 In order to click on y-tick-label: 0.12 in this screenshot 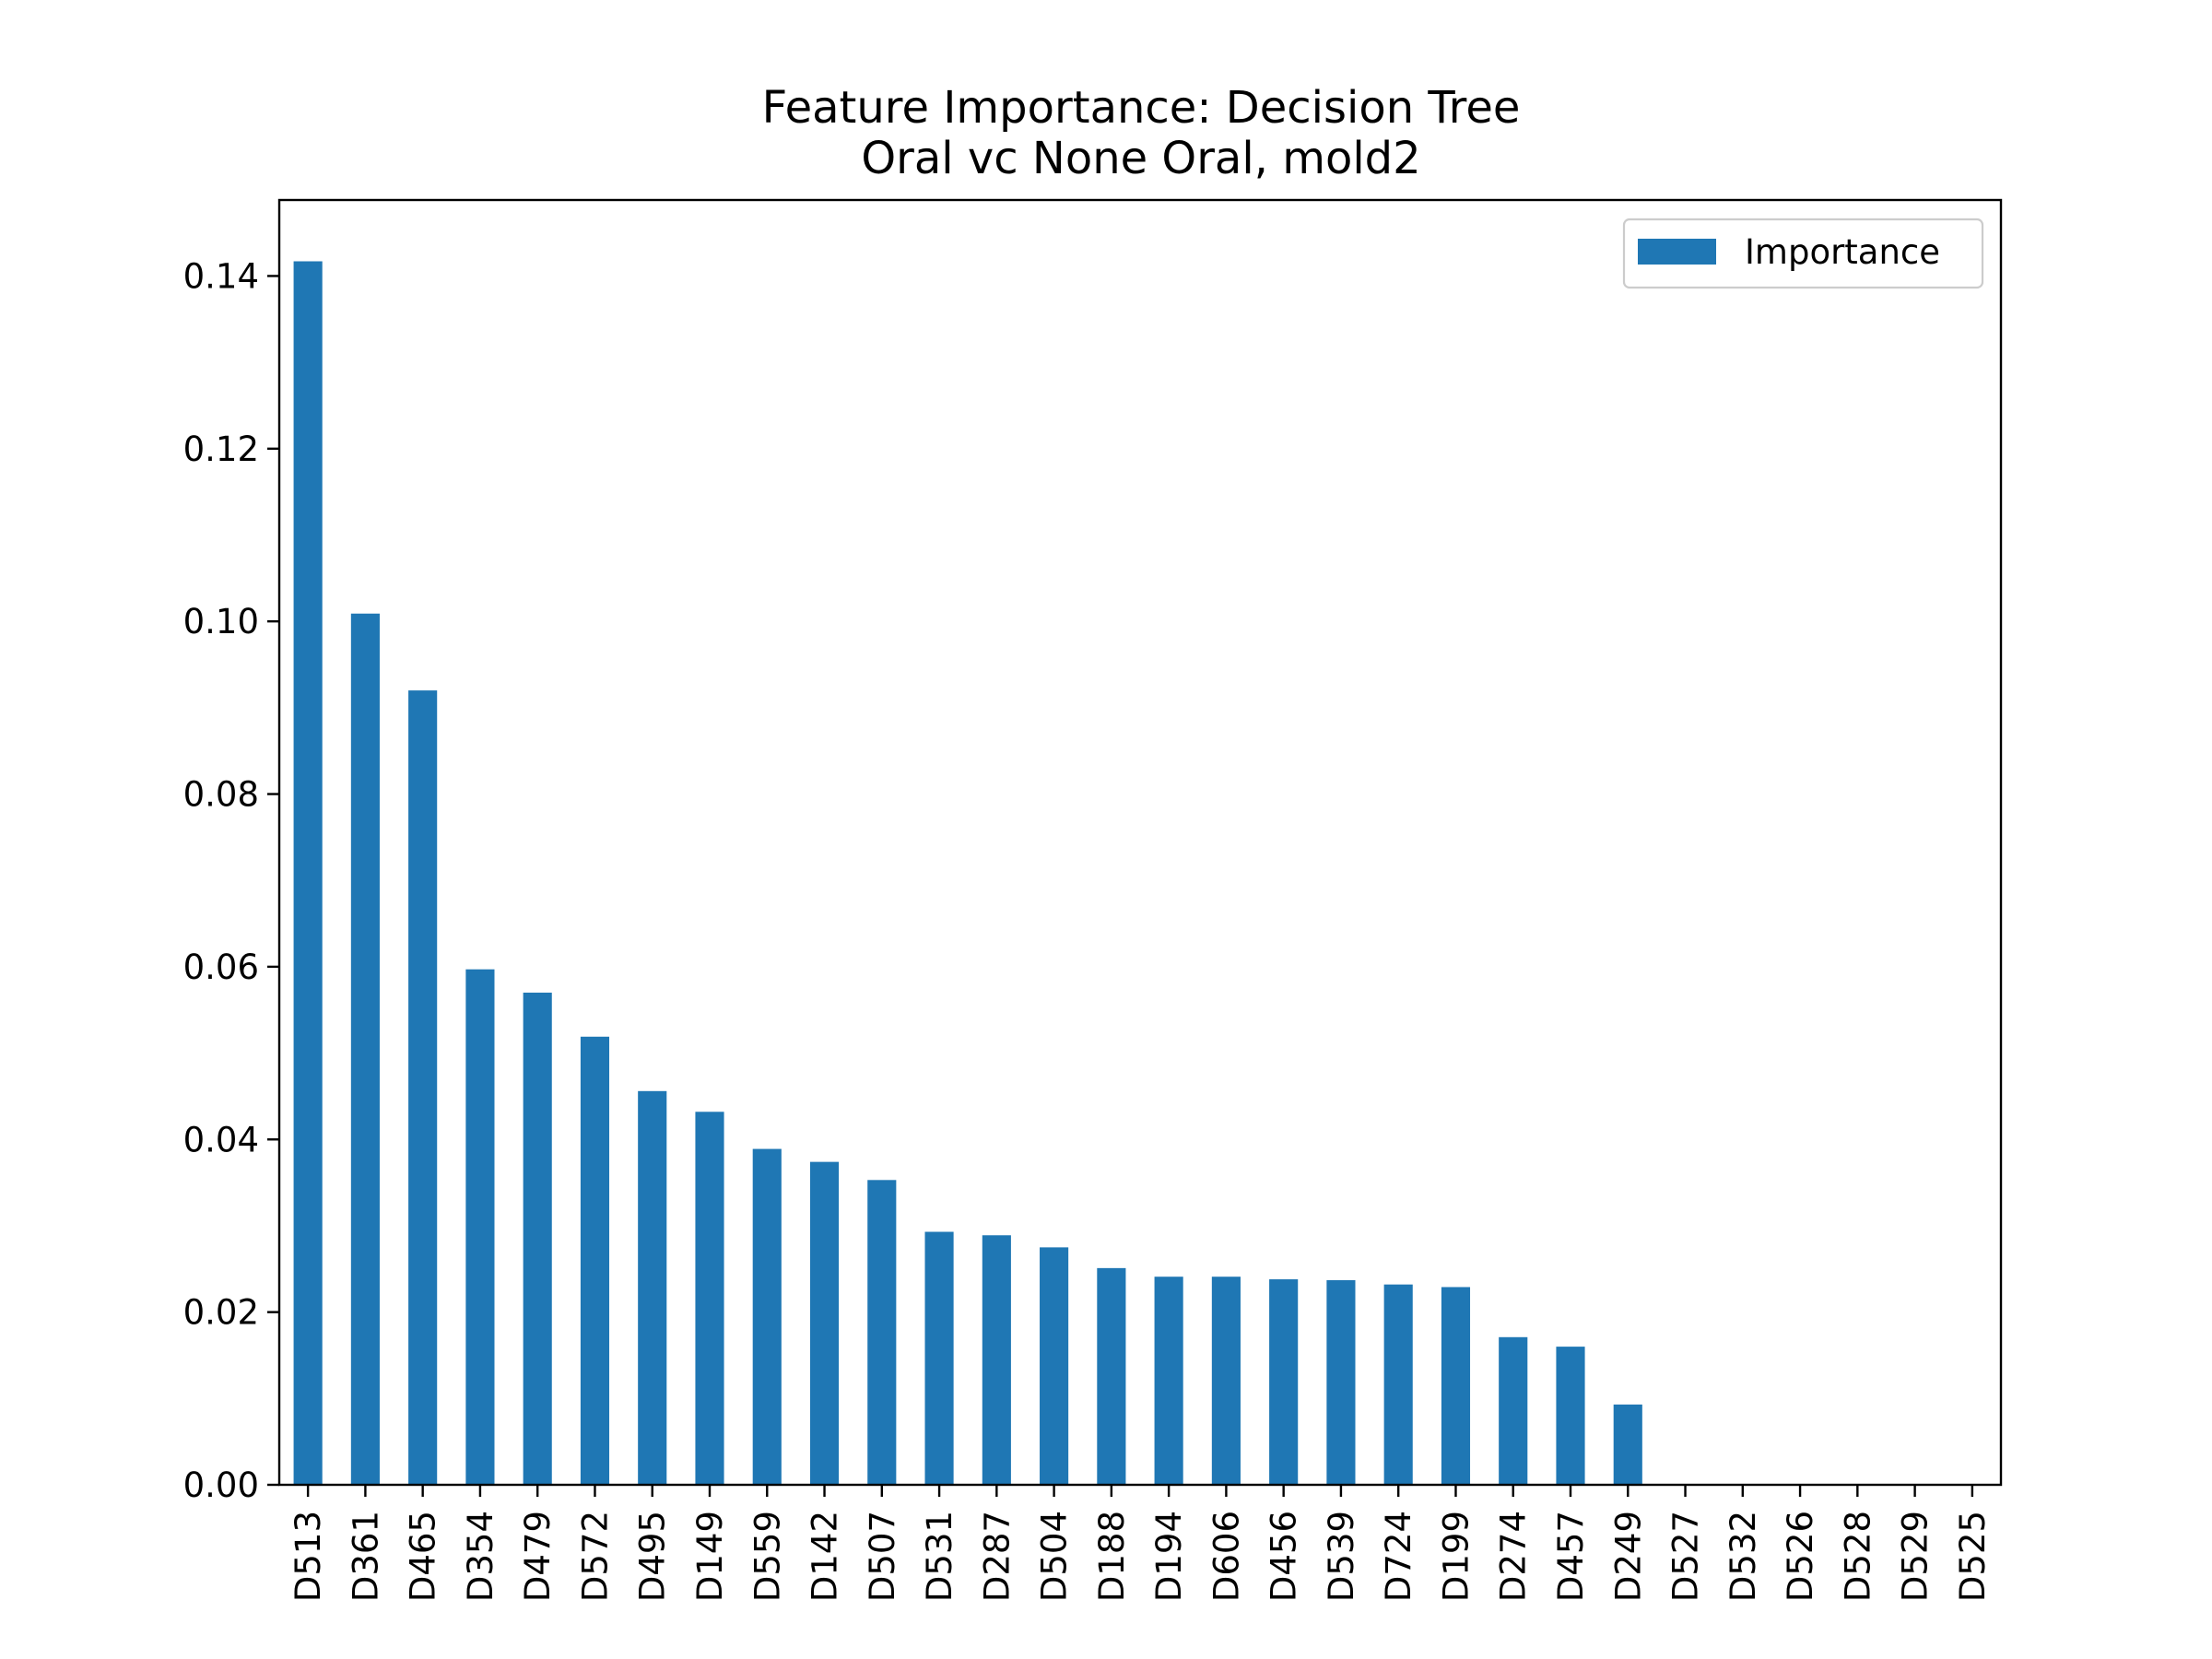, I will do `click(221, 449)`.